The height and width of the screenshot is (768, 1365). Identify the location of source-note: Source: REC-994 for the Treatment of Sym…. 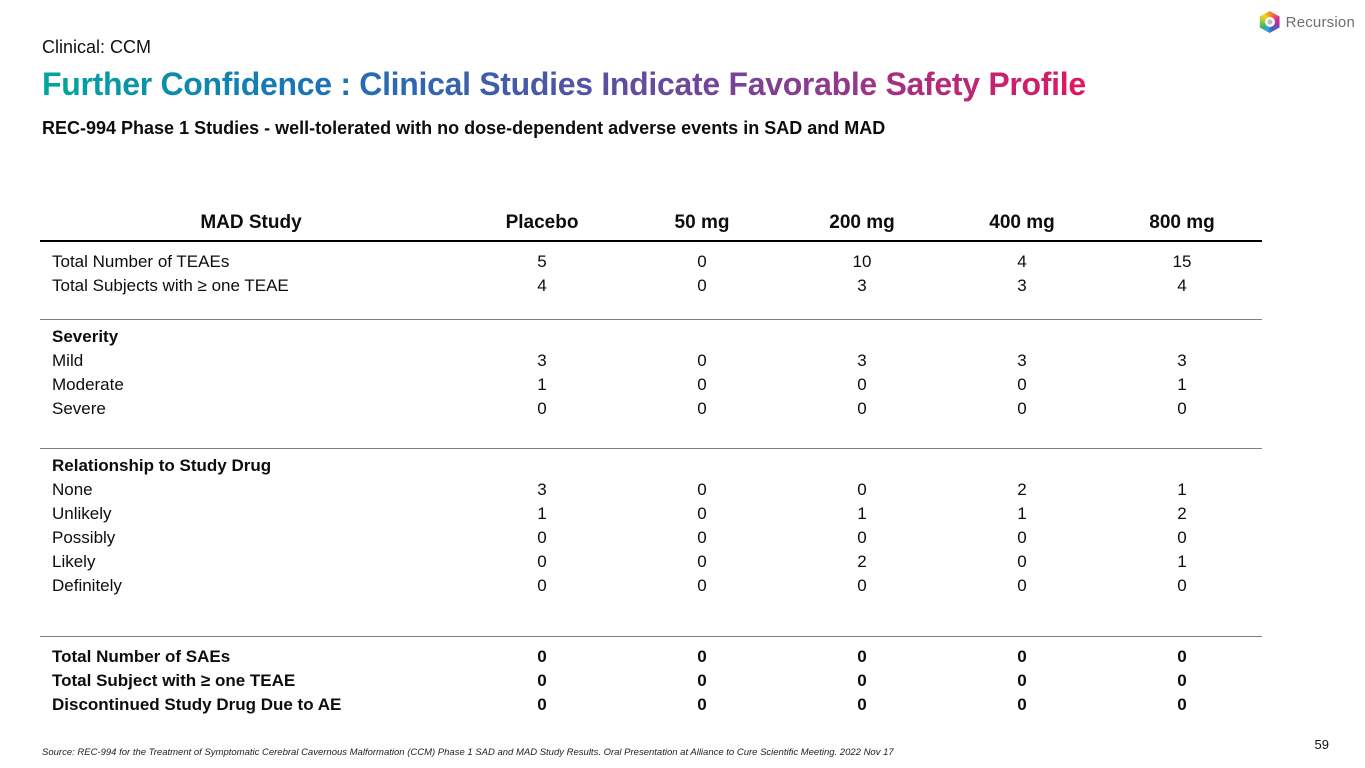
(468, 752).